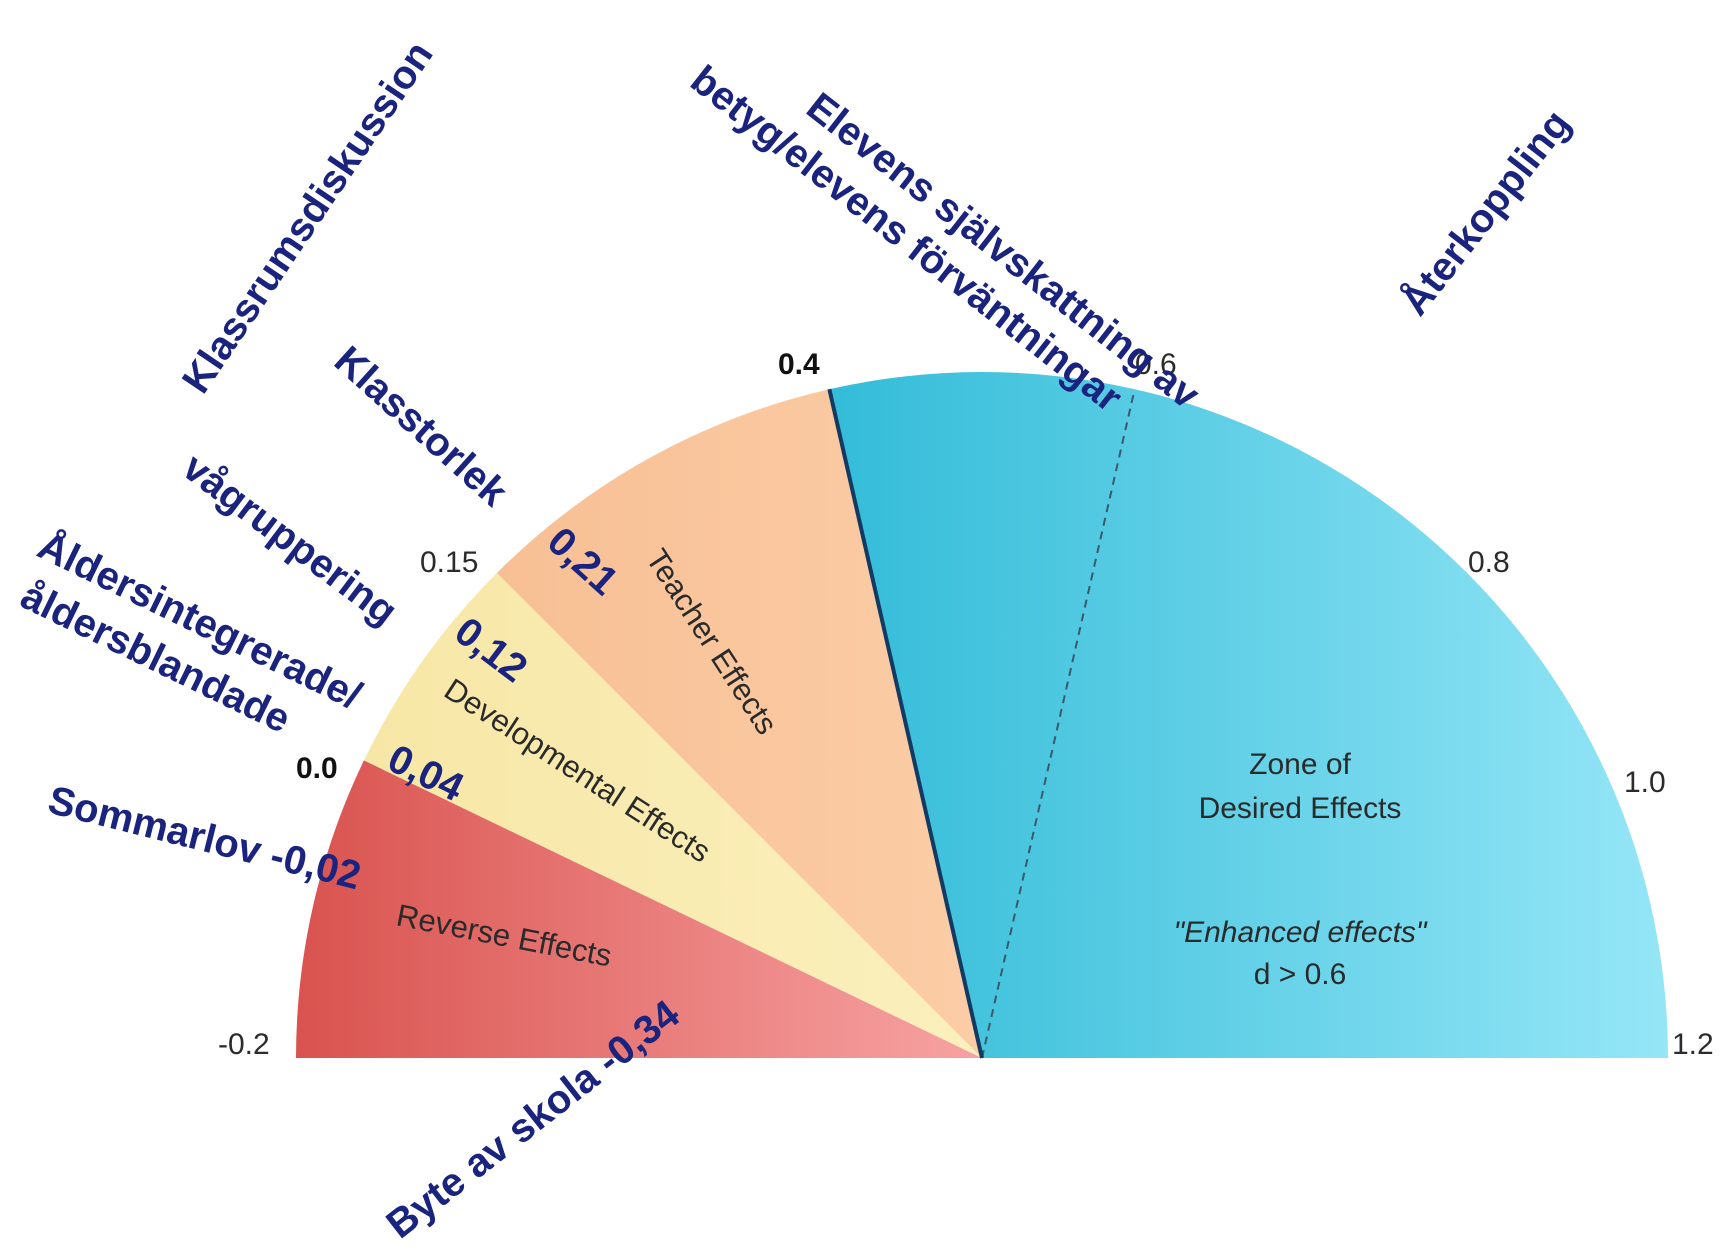 The image size is (1728, 1253). I want to click on annotation-betyg-forvantningar: betyg/elevens förväntningar, so click(905, 238).